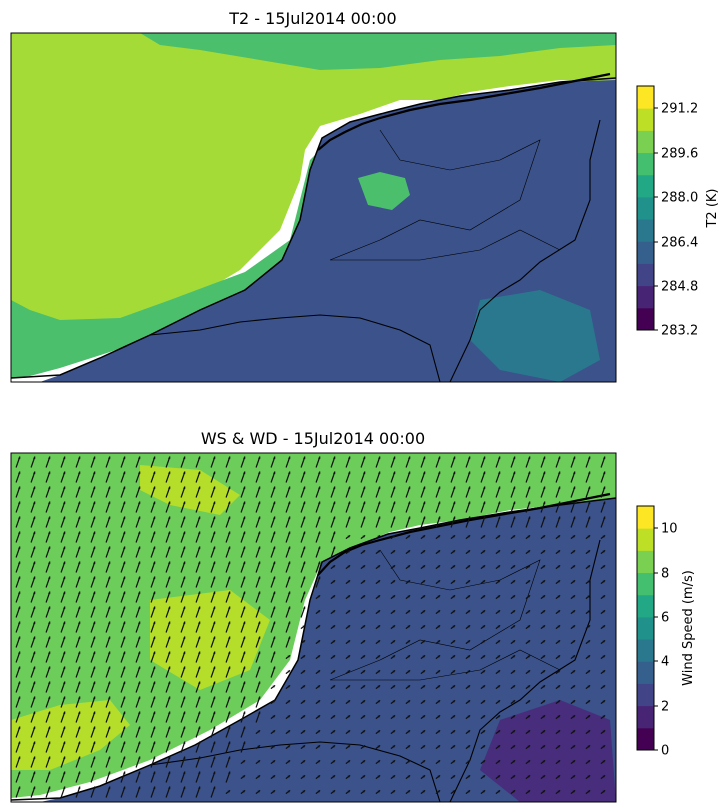  What do you see at coordinates (312, 18) in the screenshot?
I see `t2-title: T2 - 15Jul2014 00:00` at bounding box center [312, 18].